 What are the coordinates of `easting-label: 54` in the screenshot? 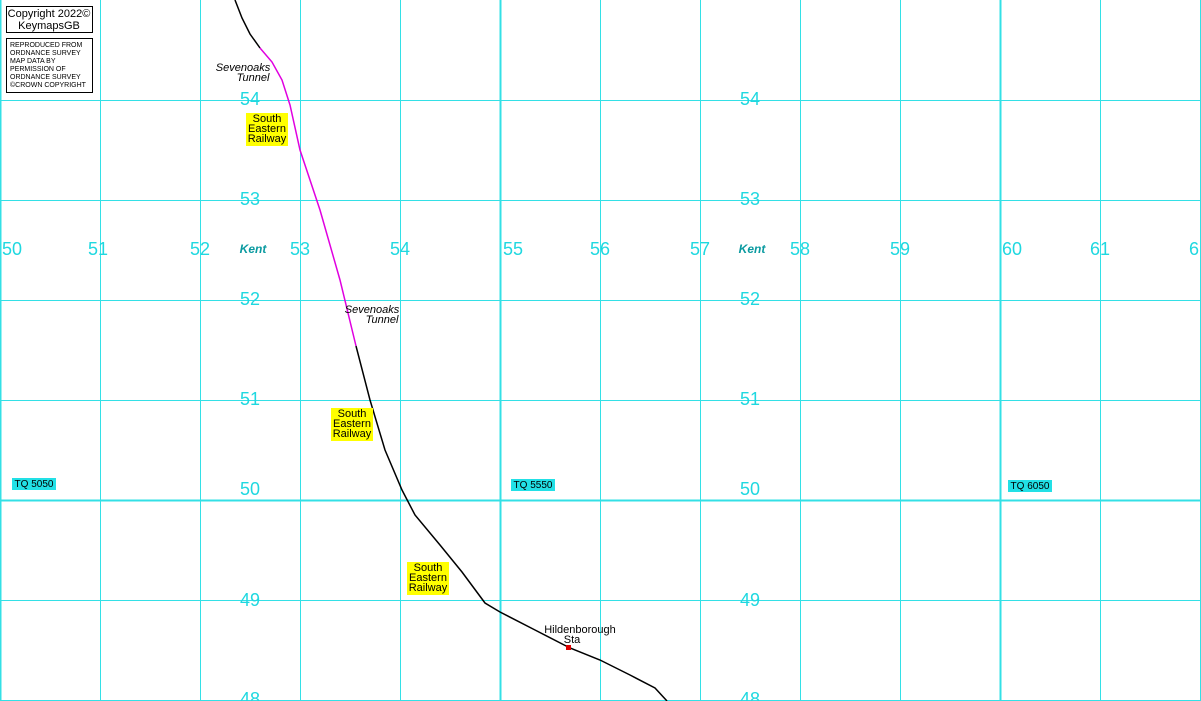 It's located at (400, 249).